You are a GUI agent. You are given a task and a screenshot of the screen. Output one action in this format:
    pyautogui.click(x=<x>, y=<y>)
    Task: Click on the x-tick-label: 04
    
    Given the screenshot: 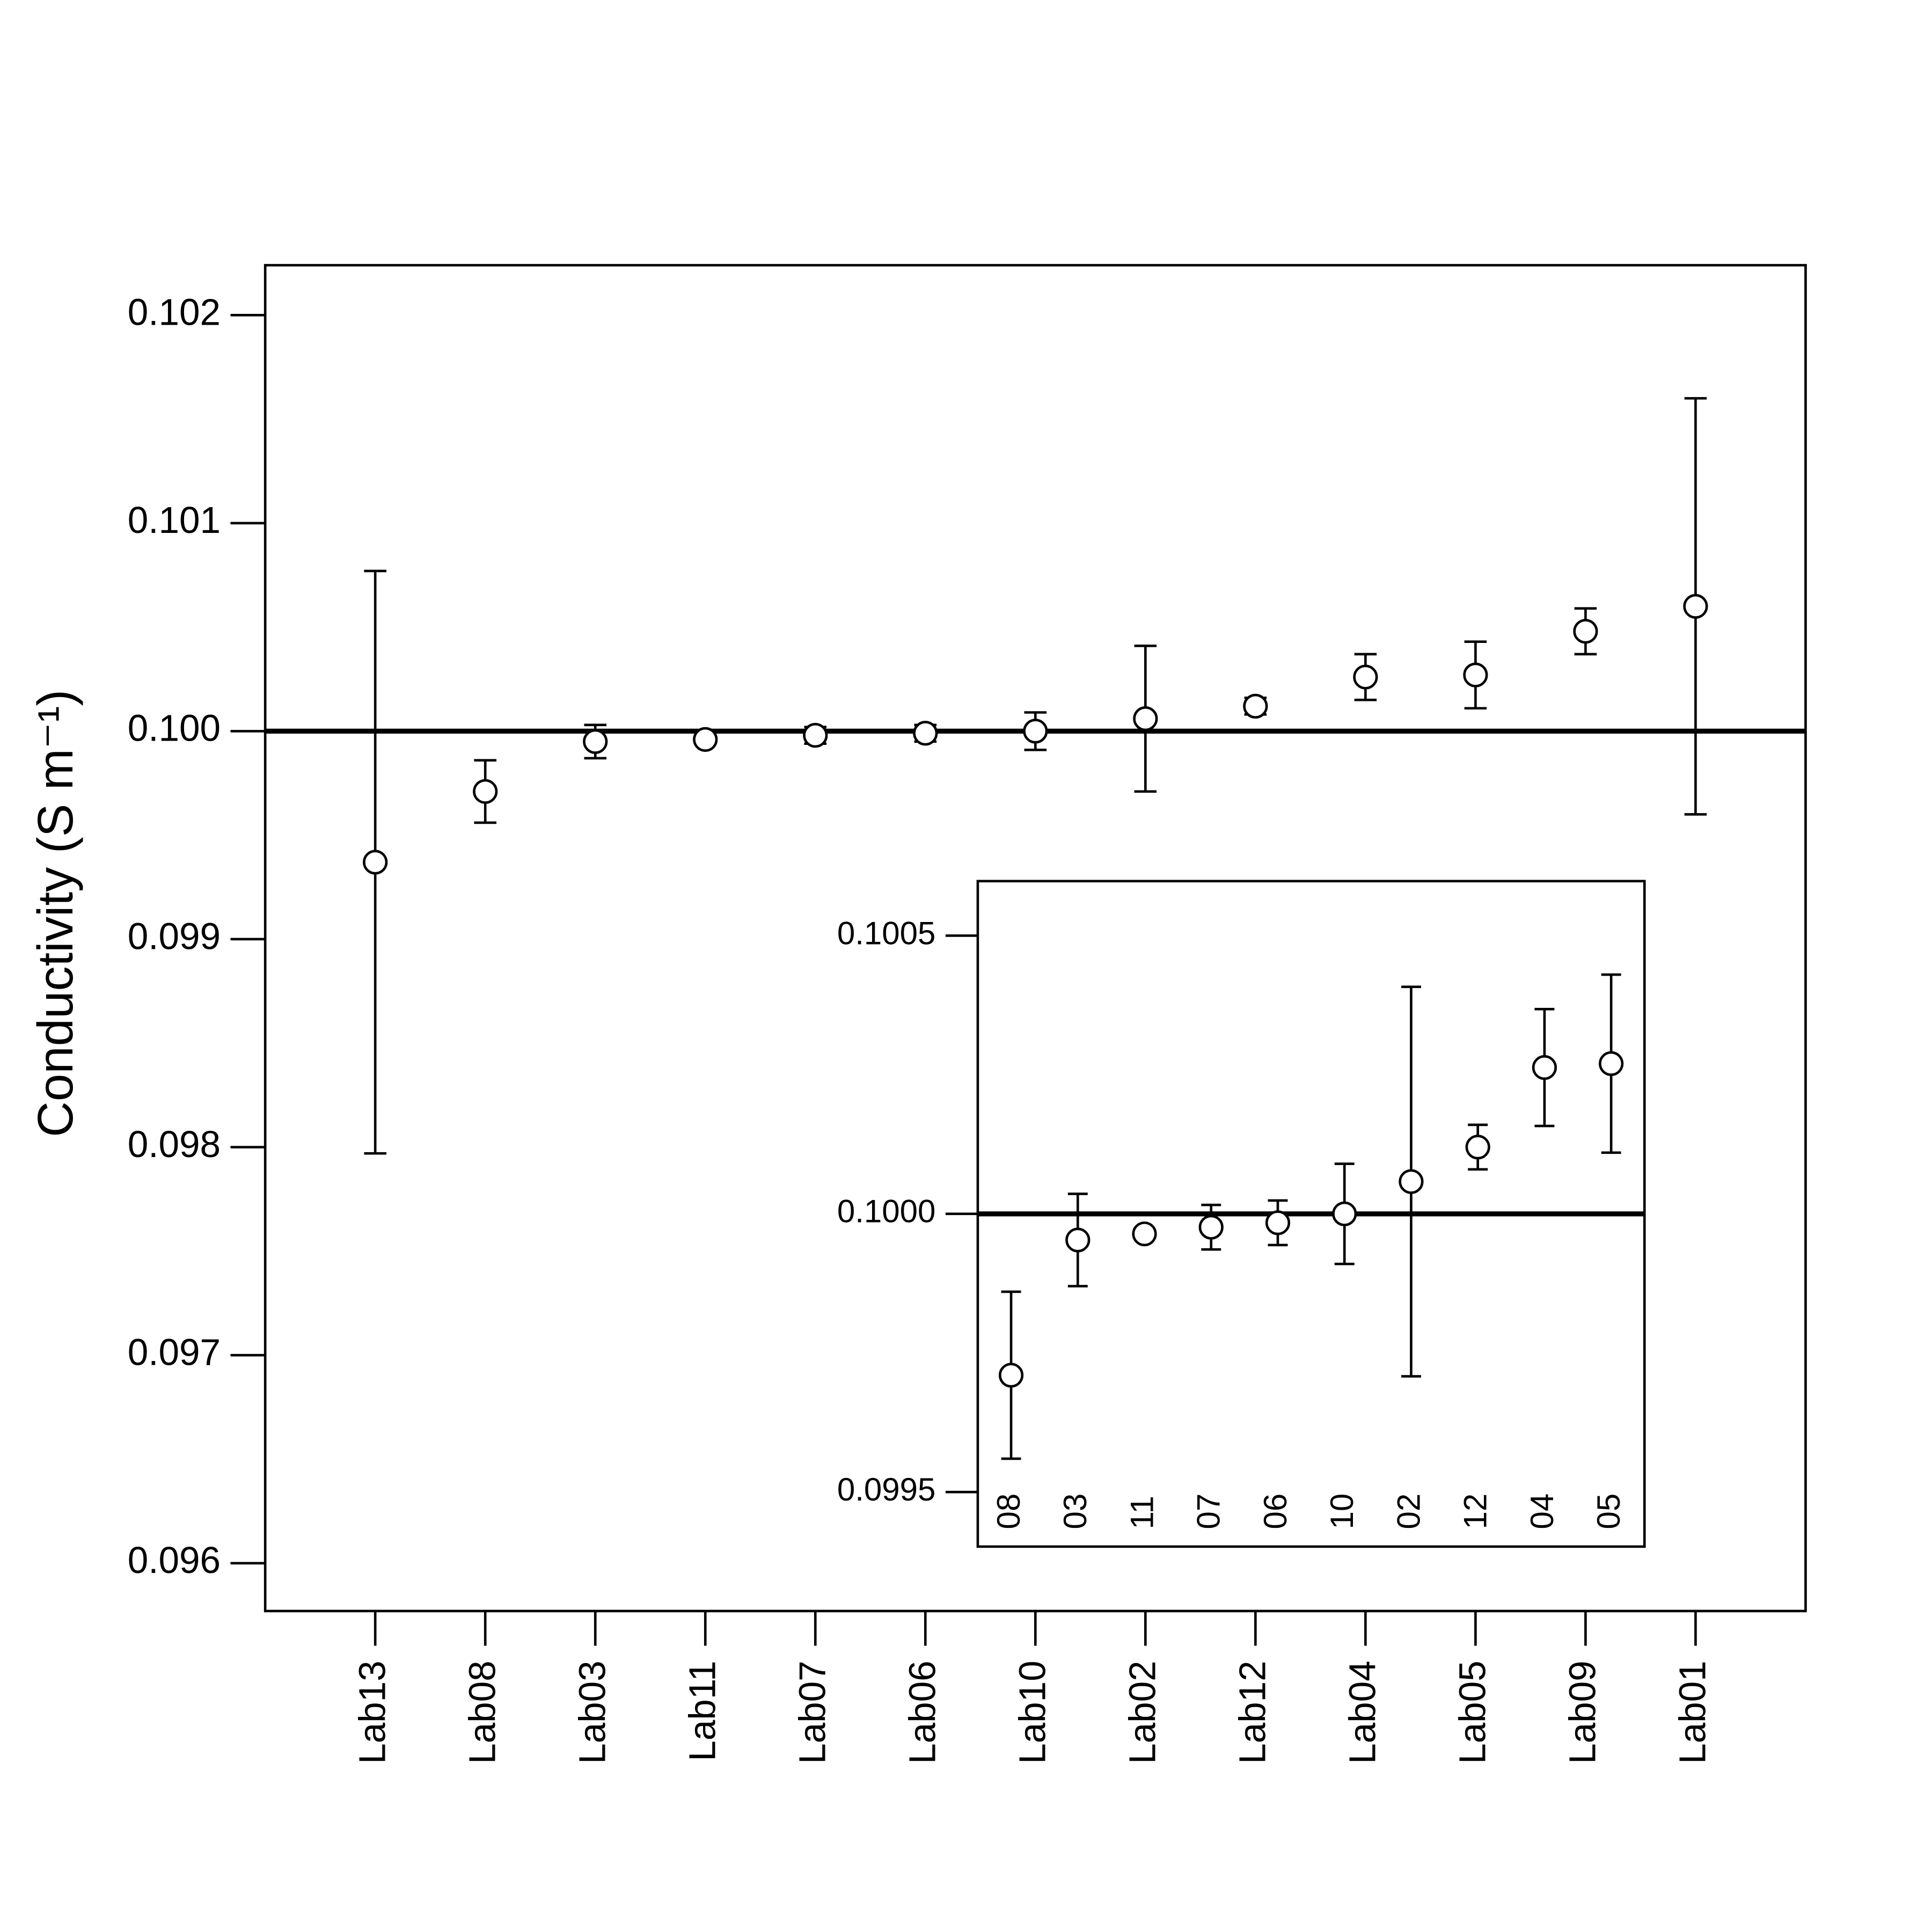 What is the action you would take?
    pyautogui.click(x=1542, y=1511)
    